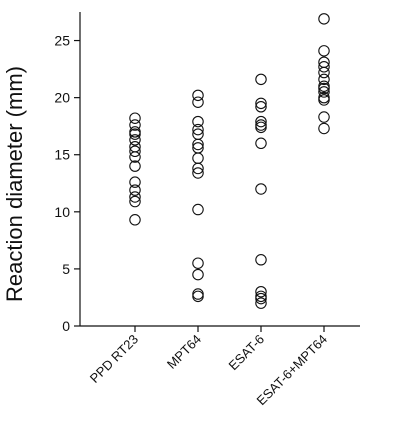 This screenshot has width=400, height=432. I want to click on y-tick-label: 10, so click(62, 212).